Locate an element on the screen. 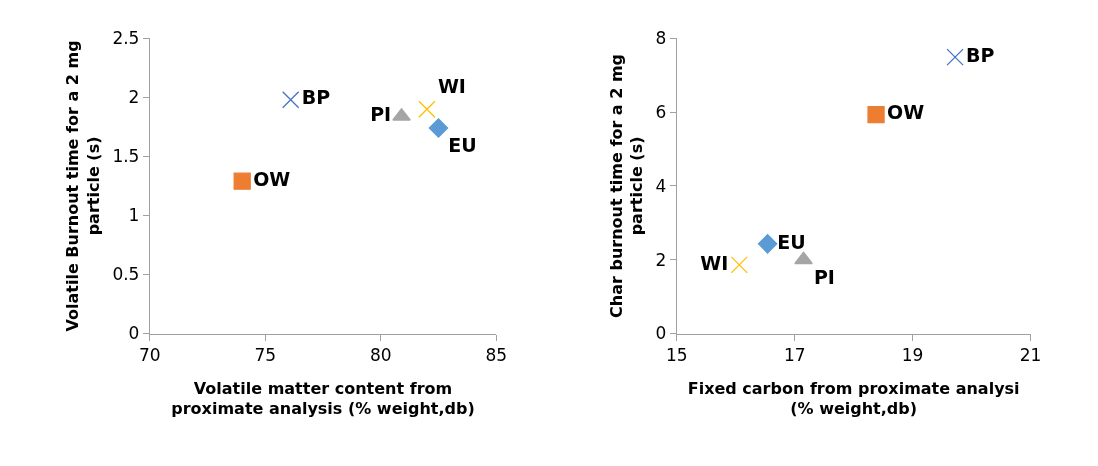 This screenshot has width=1098, height=466. x-tick-label: 70 is located at coordinates (150, 354).